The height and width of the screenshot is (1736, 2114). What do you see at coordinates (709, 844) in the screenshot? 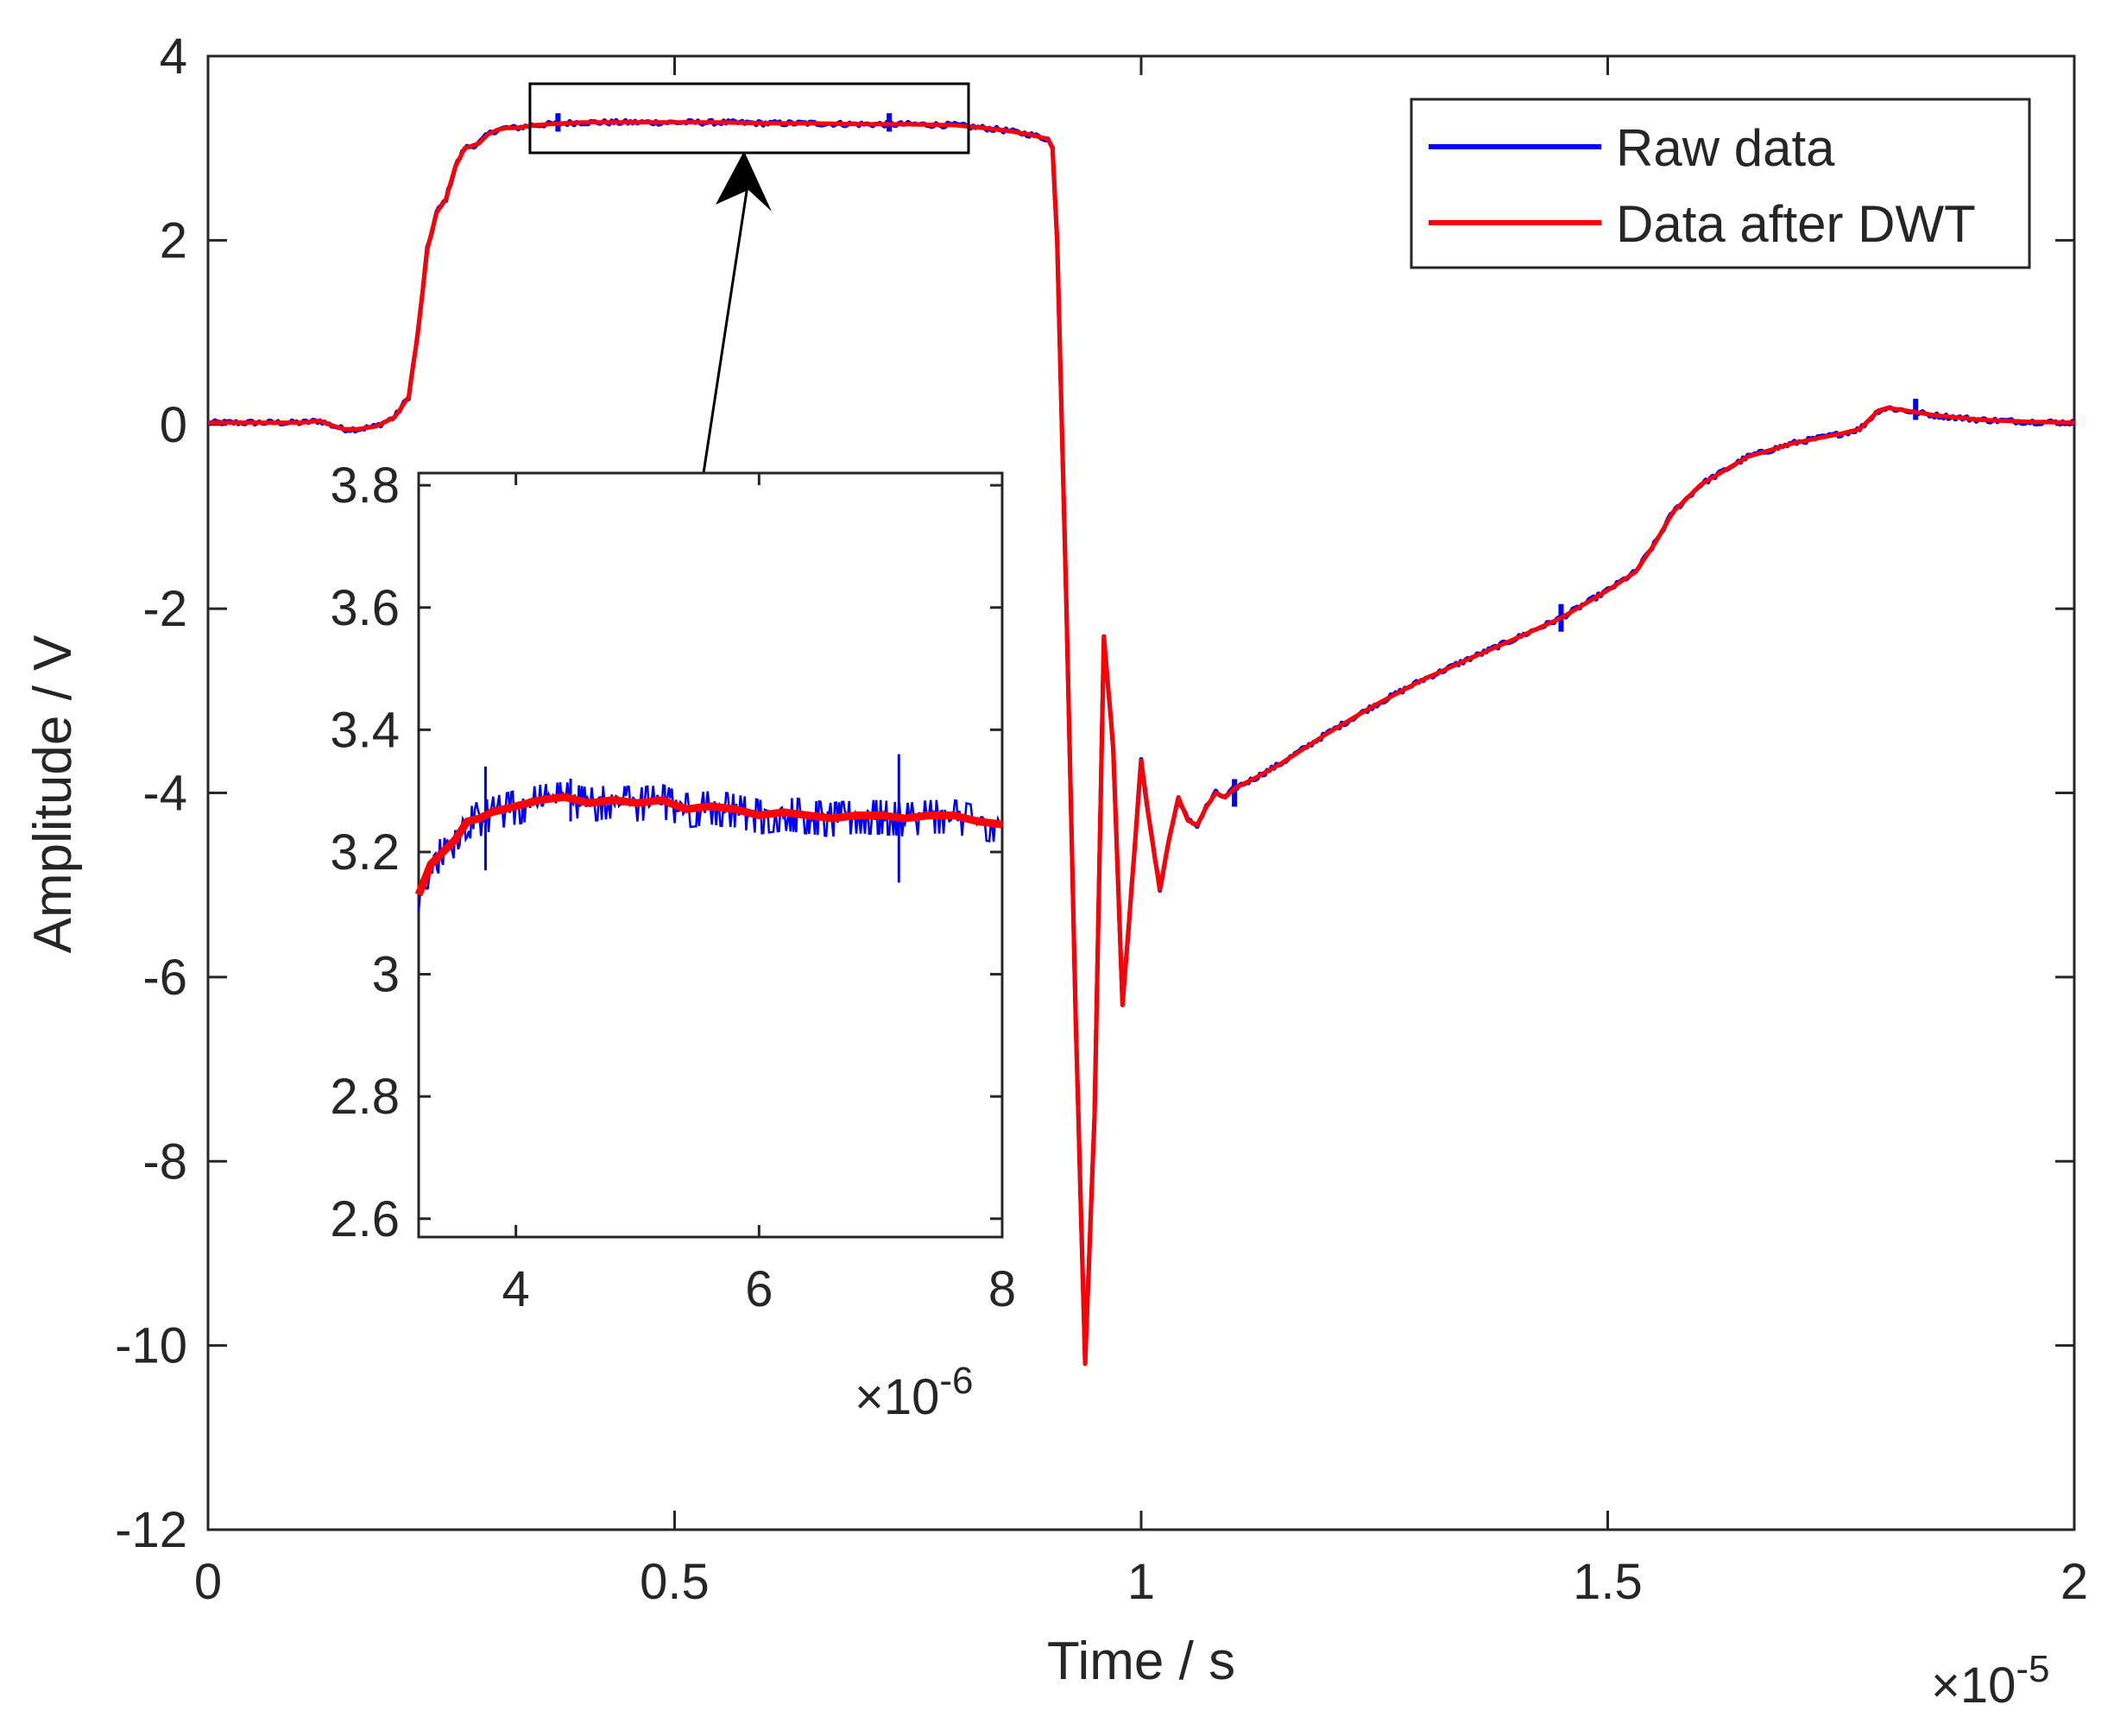
I see `inset-dwt-data-line` at bounding box center [709, 844].